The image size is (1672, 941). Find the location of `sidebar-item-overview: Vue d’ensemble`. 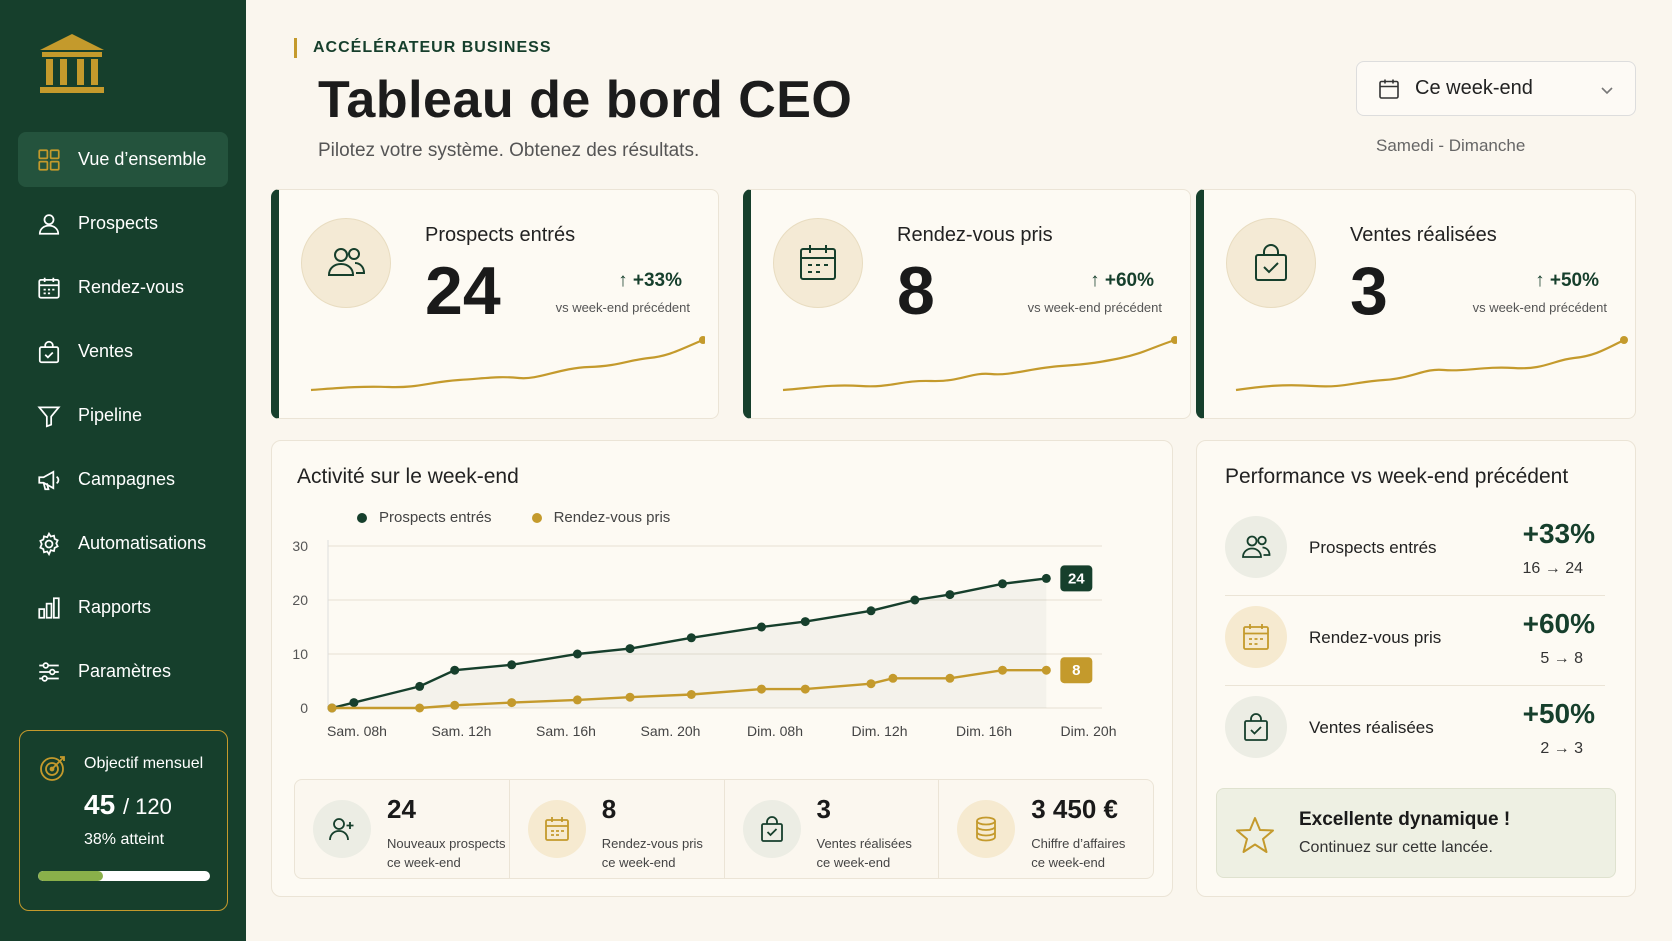

sidebar-item-overview: Vue d’ensemble is located at coordinates (123, 159).